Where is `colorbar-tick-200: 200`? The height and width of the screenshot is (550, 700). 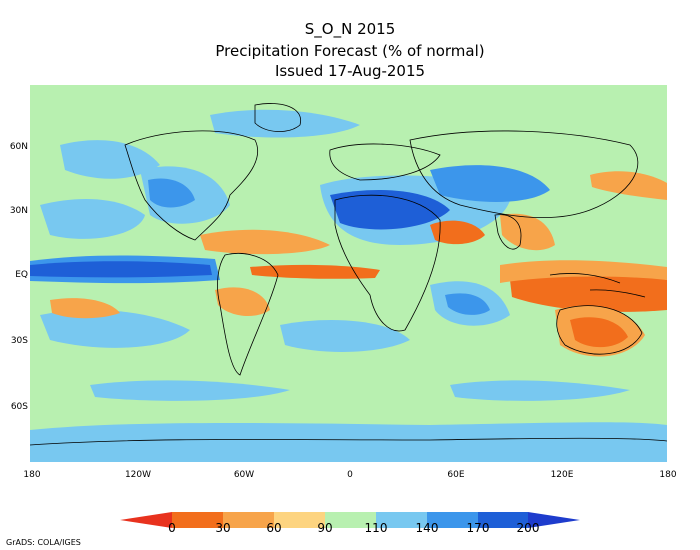 colorbar-tick-200: 200 is located at coordinates (528, 528).